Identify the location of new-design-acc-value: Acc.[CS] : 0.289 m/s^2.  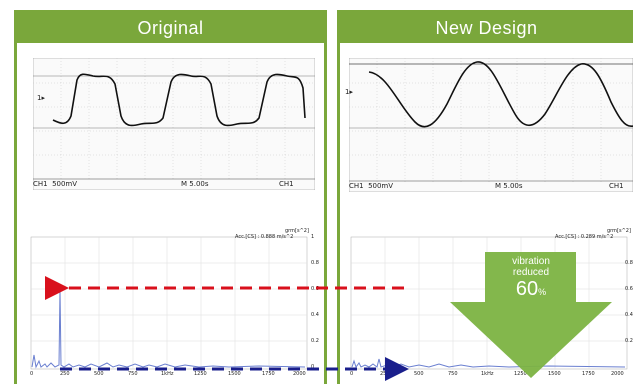
(584, 237).